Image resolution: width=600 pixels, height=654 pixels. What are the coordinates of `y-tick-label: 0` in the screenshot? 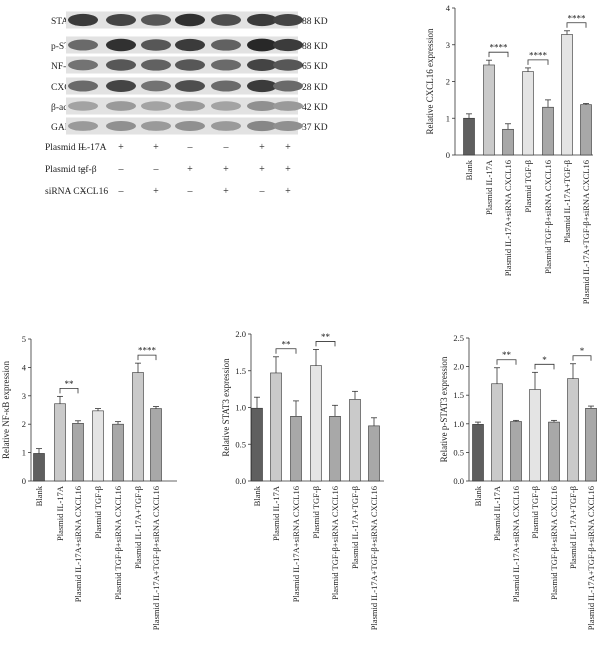 It's located at (448, 155).